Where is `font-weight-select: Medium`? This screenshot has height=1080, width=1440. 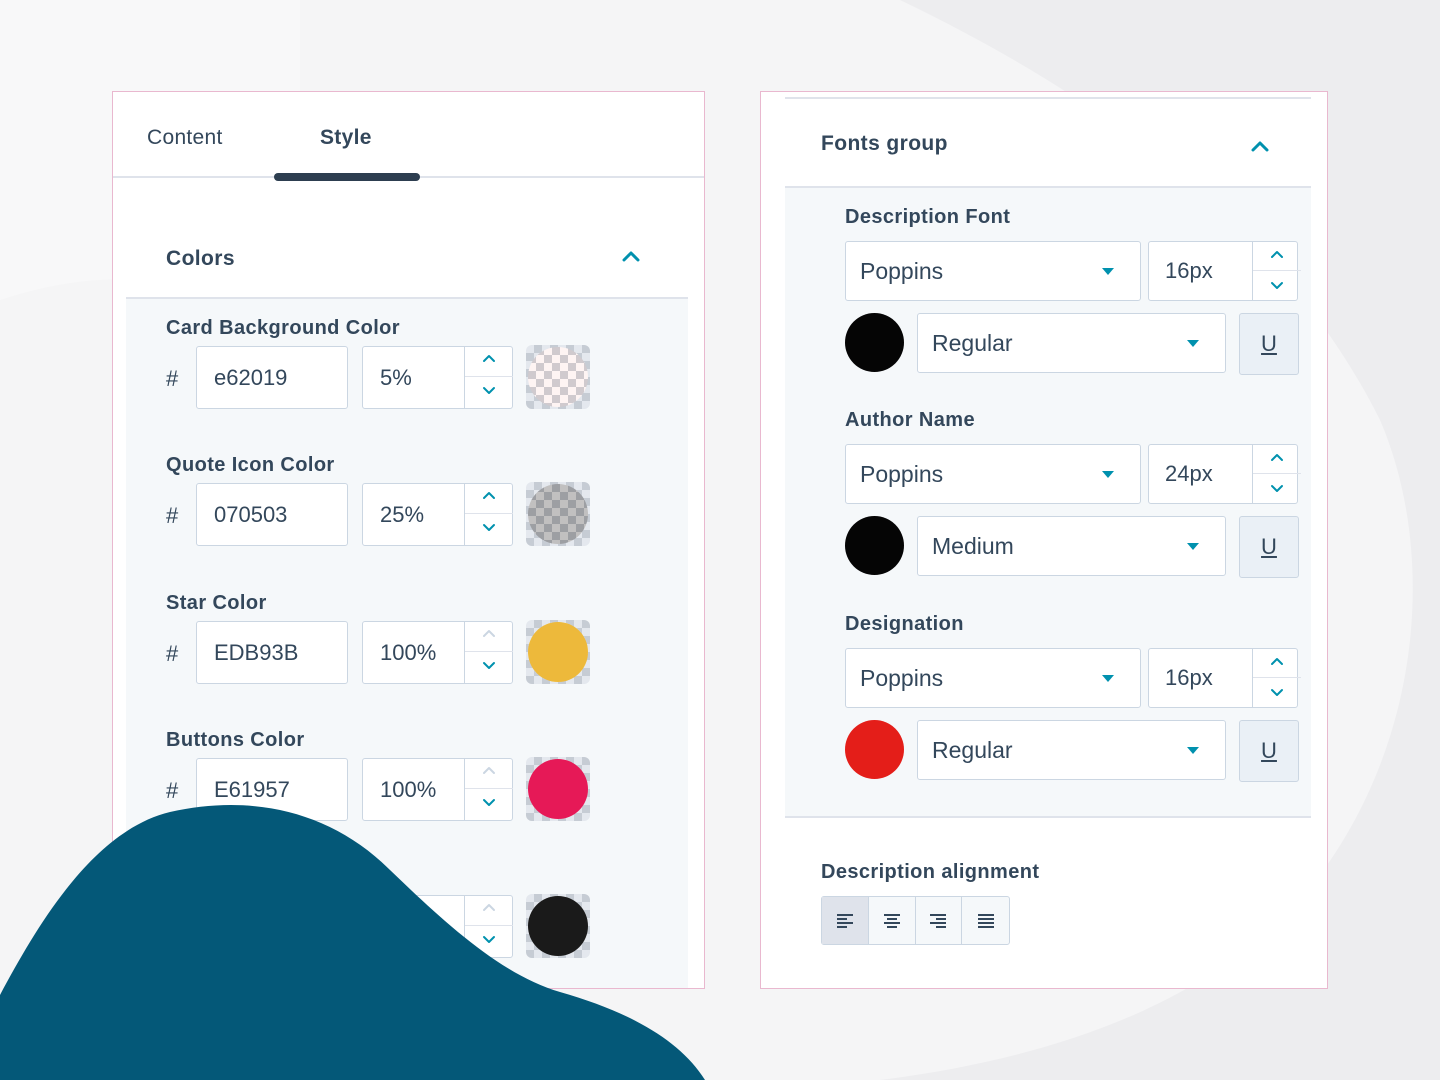
font-weight-select: Medium is located at coordinates (1071, 546).